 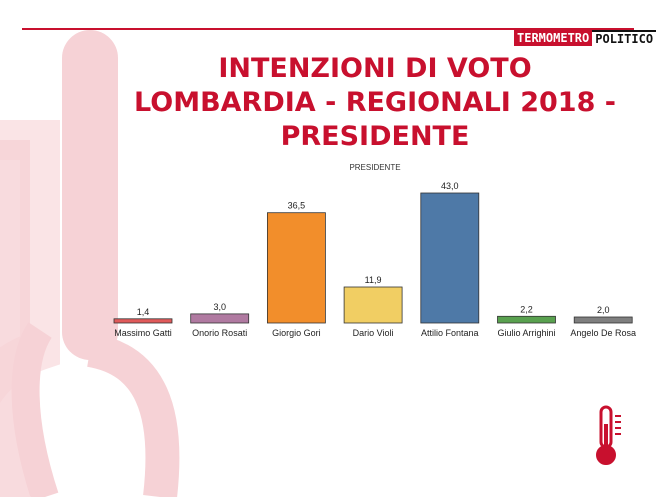 What do you see at coordinates (297, 206) in the screenshot?
I see `bar-value-label: 36,5` at bounding box center [297, 206].